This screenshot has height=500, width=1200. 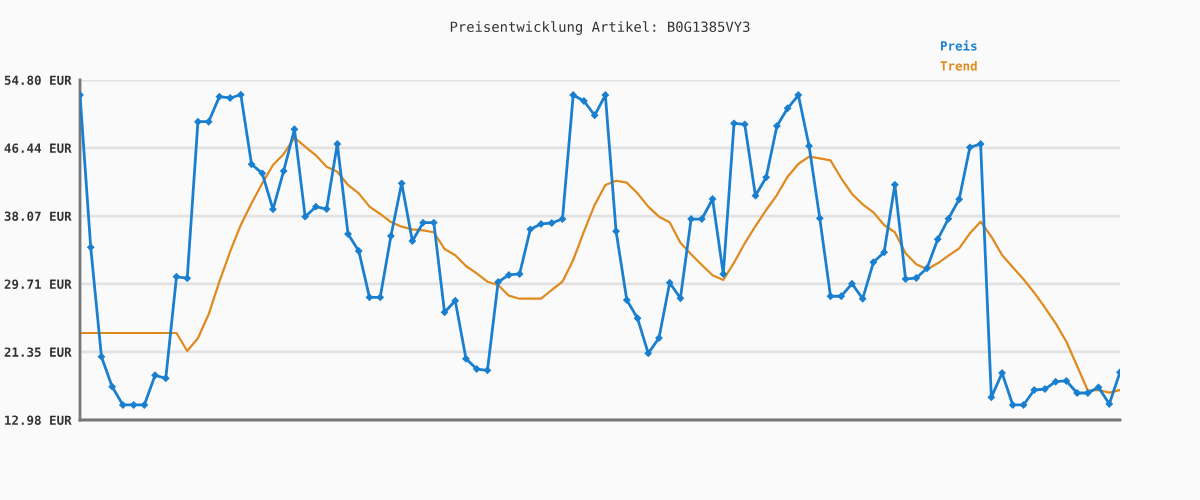 What do you see at coordinates (958, 65) in the screenshot?
I see `text: Trend` at bounding box center [958, 65].